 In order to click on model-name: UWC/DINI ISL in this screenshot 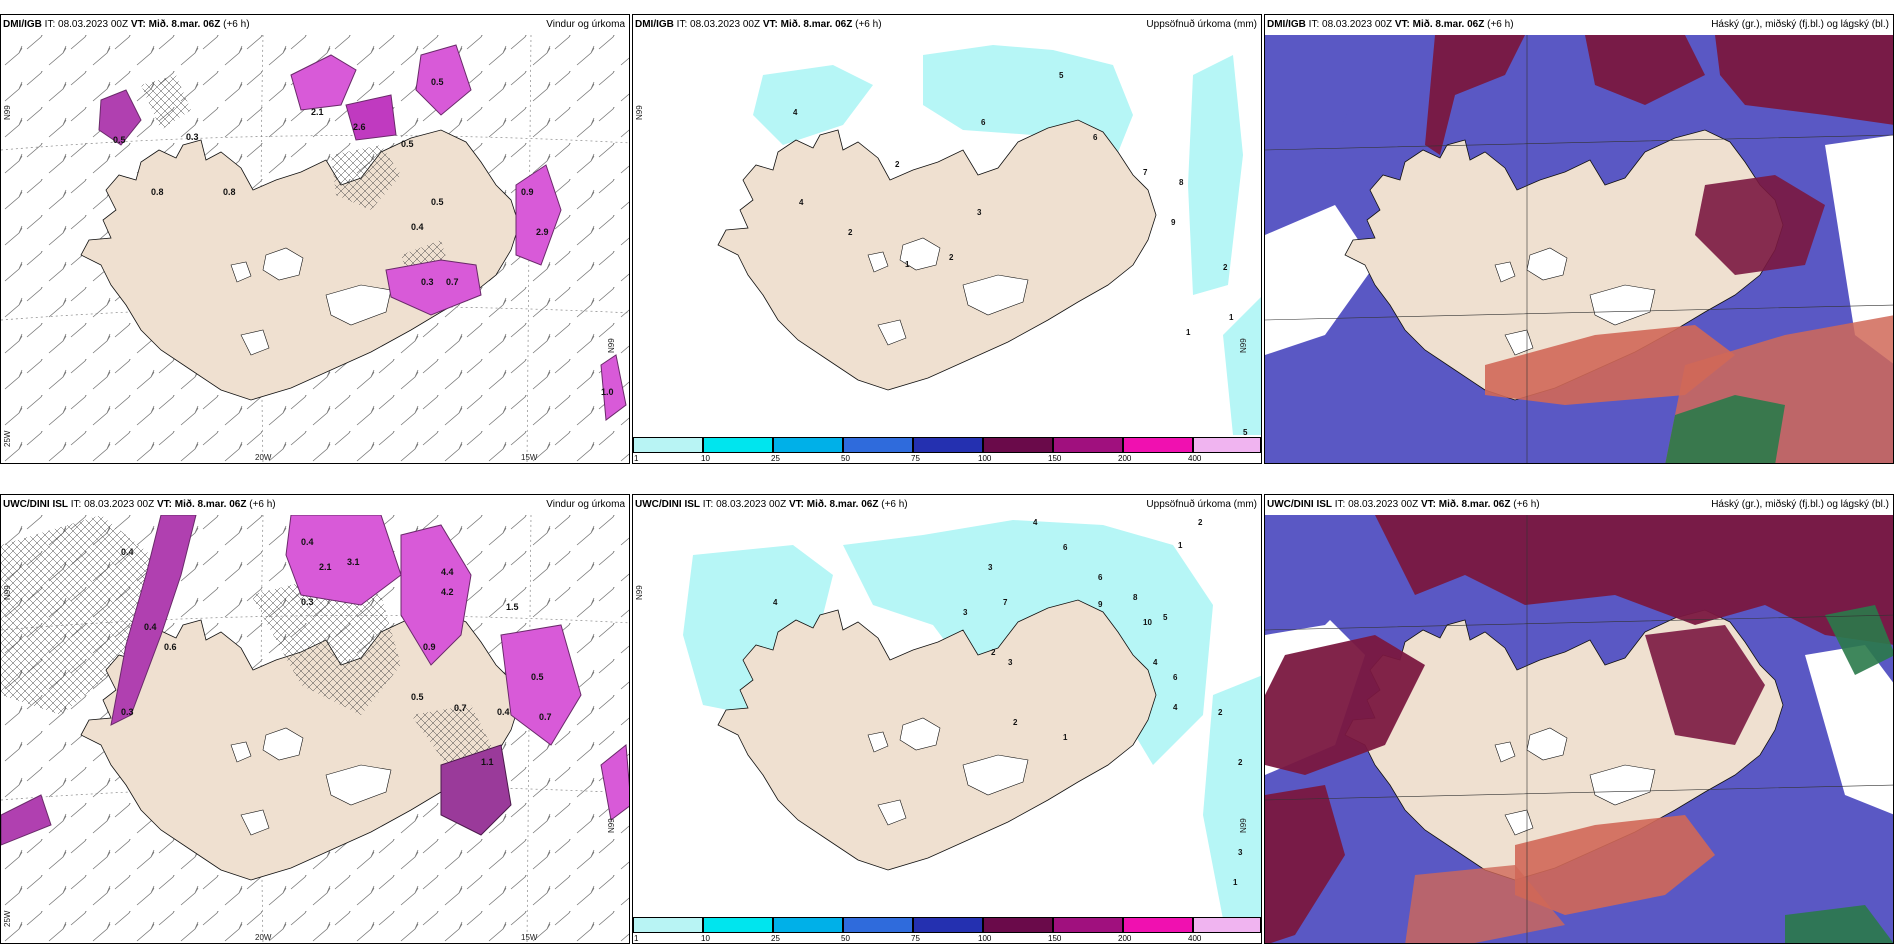, I will do `click(35, 504)`.